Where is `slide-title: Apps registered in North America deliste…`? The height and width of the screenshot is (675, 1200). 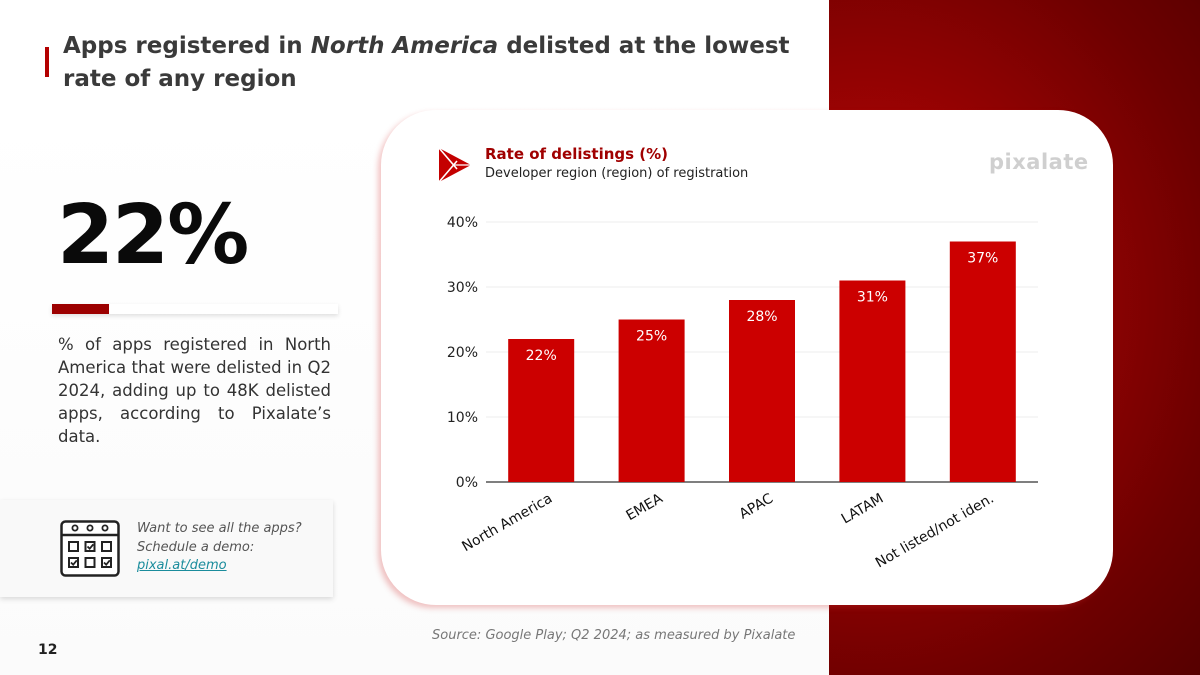 slide-title: Apps registered in North America deliste… is located at coordinates (443, 63).